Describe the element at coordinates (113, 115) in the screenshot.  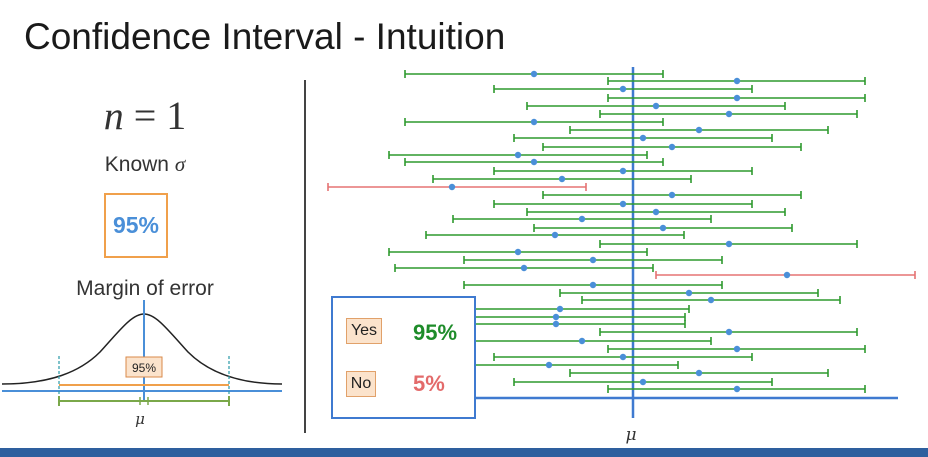
I see `n-symbol: n` at that location.